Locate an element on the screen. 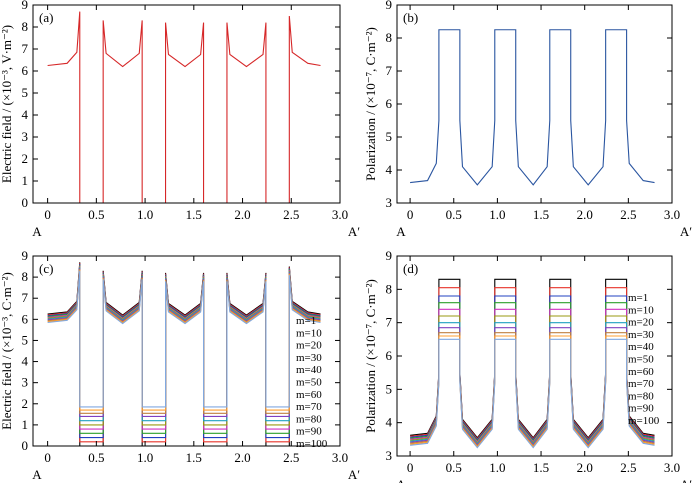 The width and height of the screenshot is (700, 483). y-axis-label: Electric field / (×10⁻³, V·m⁻²) is located at coordinates (7, 104).